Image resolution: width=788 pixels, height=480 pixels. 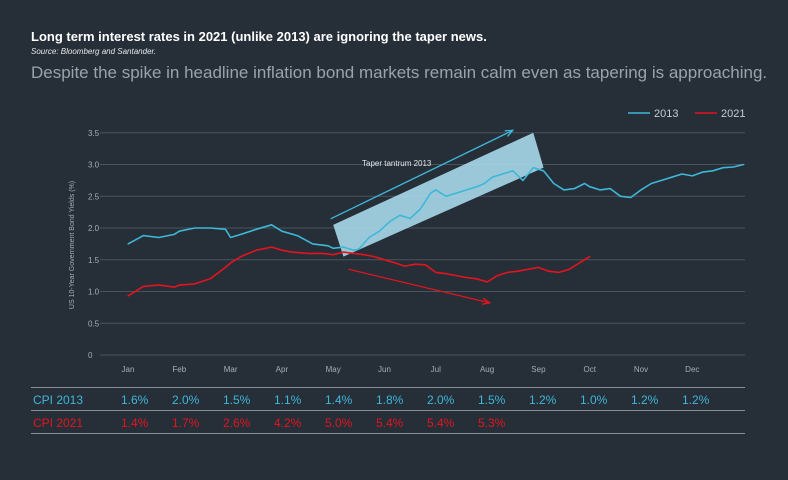 I want to click on cpi-value-cell: 5.3%, so click(x=492, y=423).